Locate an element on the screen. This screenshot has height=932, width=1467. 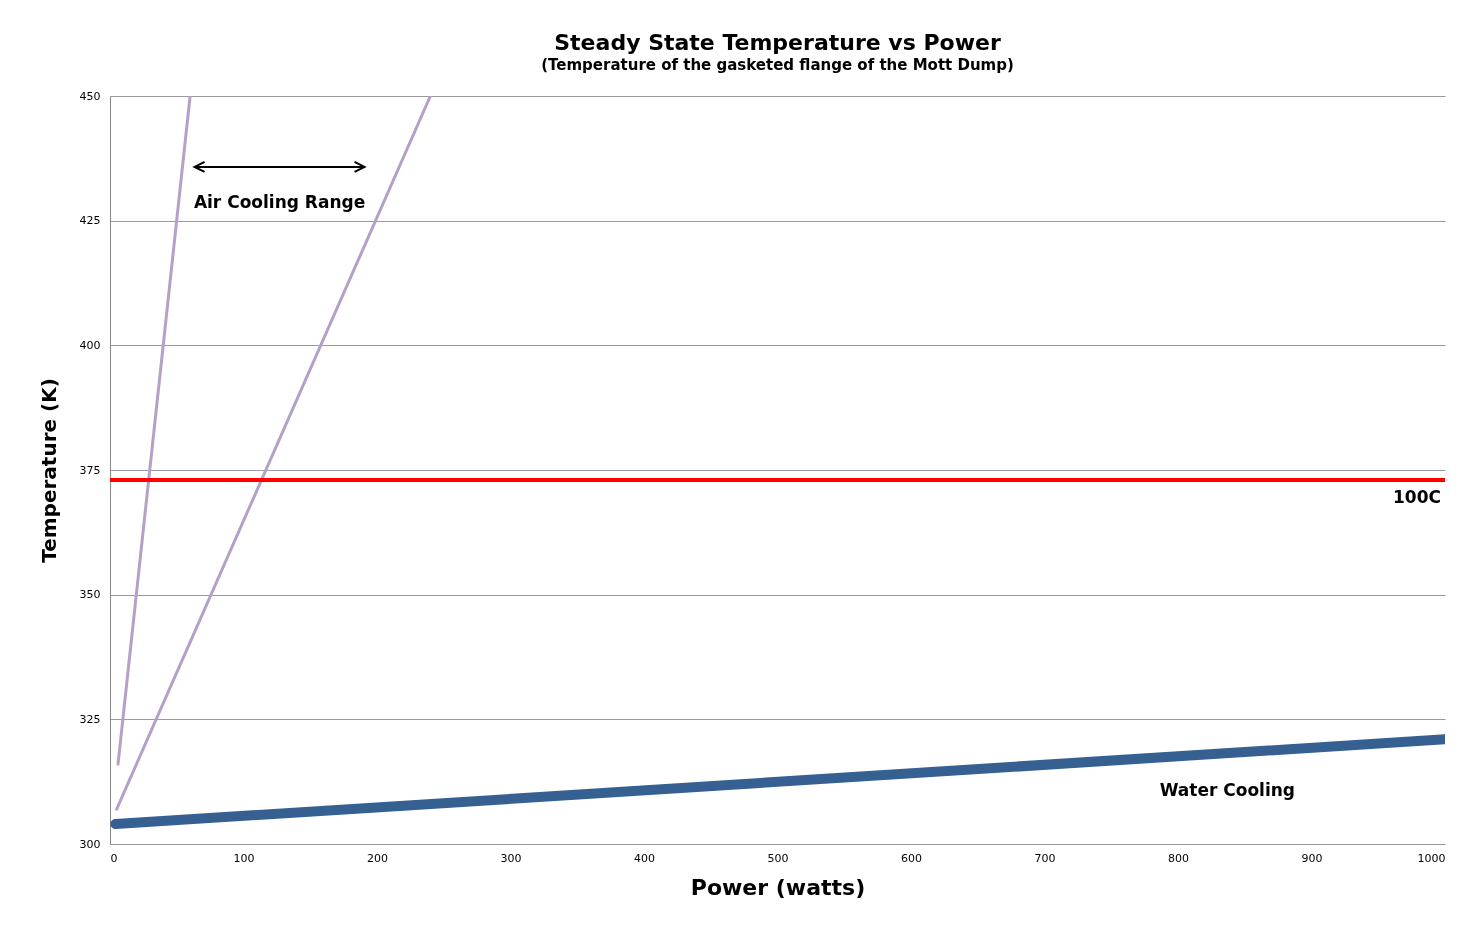
x-tick-label: 400 is located at coordinates (644, 858).